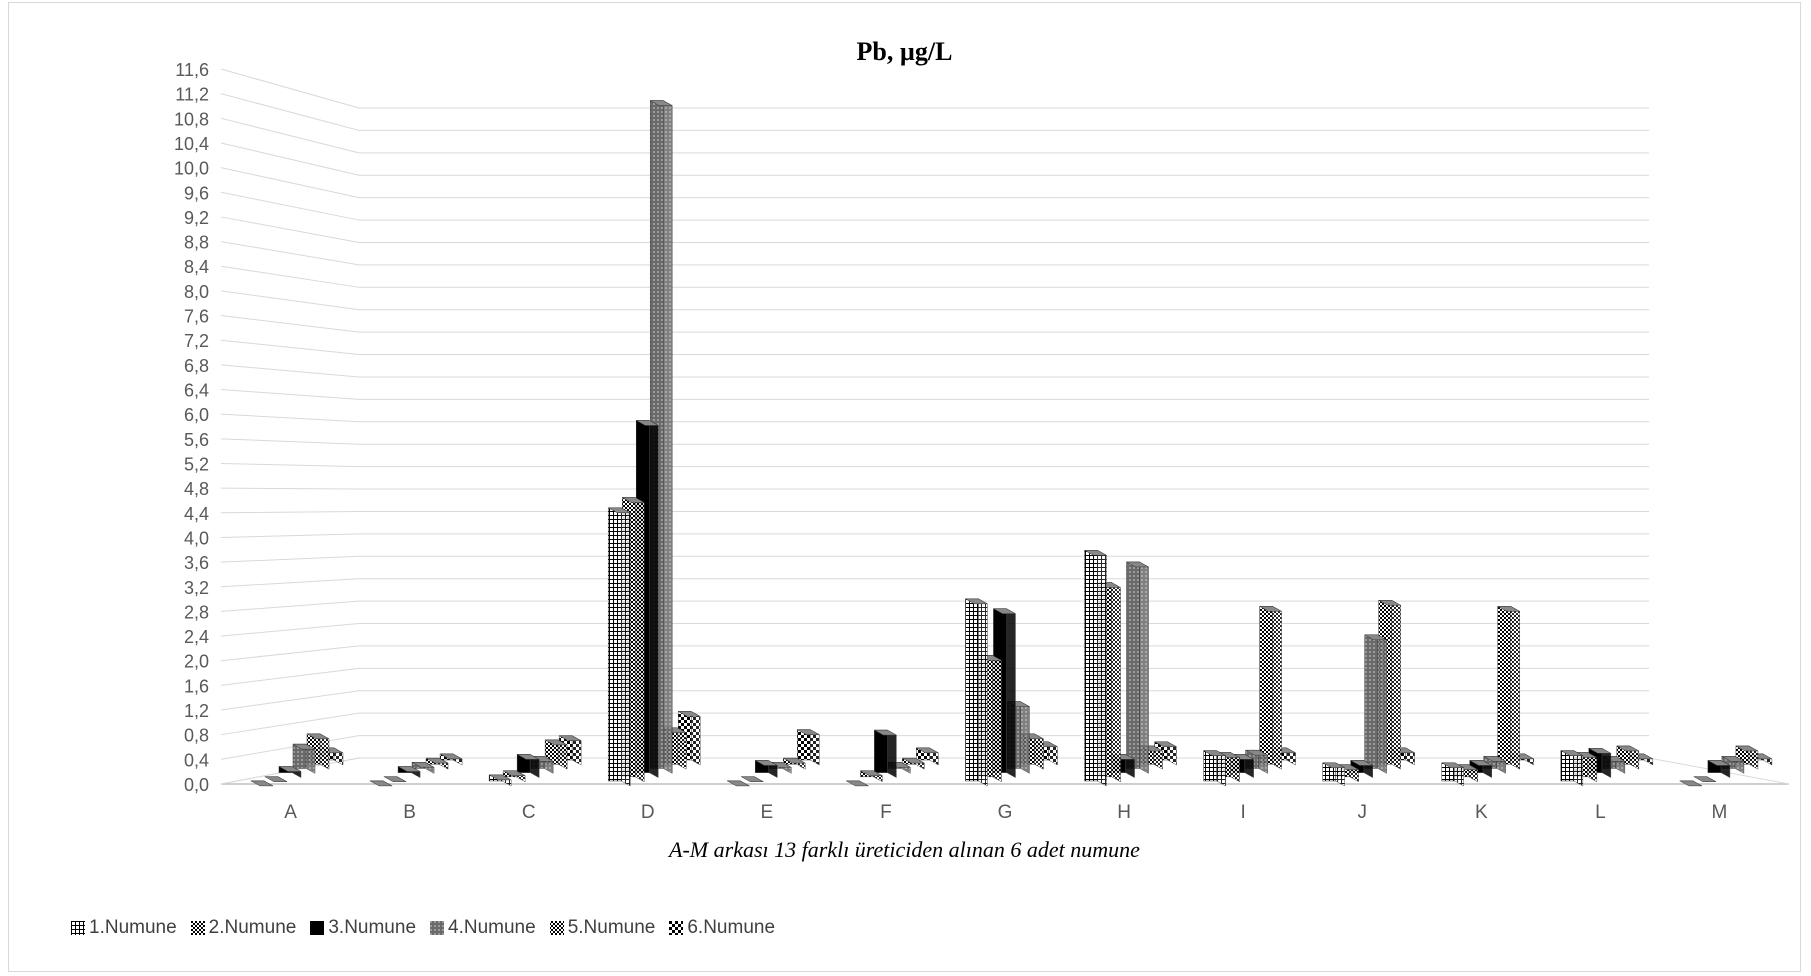  Describe the element at coordinates (395, 779) in the screenshot. I see `bar-2.Numune-B` at that location.